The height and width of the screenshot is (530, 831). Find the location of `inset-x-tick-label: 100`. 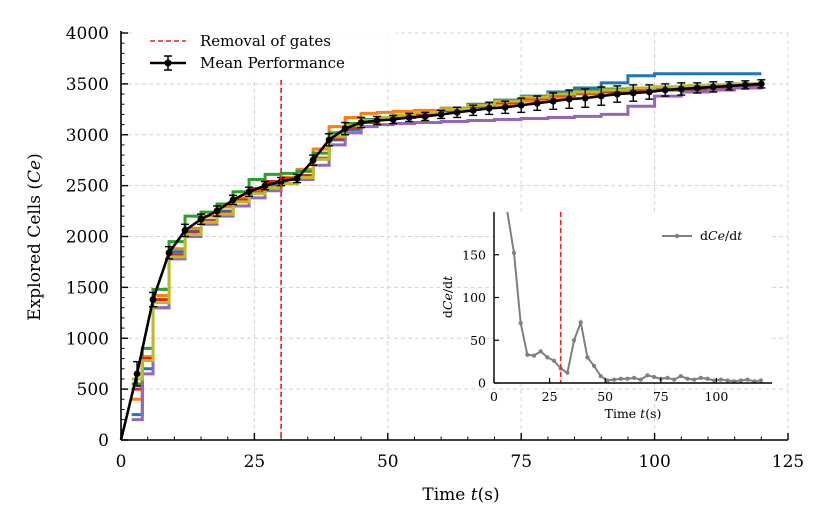

inset-x-tick-label: 100 is located at coordinates (716, 396).